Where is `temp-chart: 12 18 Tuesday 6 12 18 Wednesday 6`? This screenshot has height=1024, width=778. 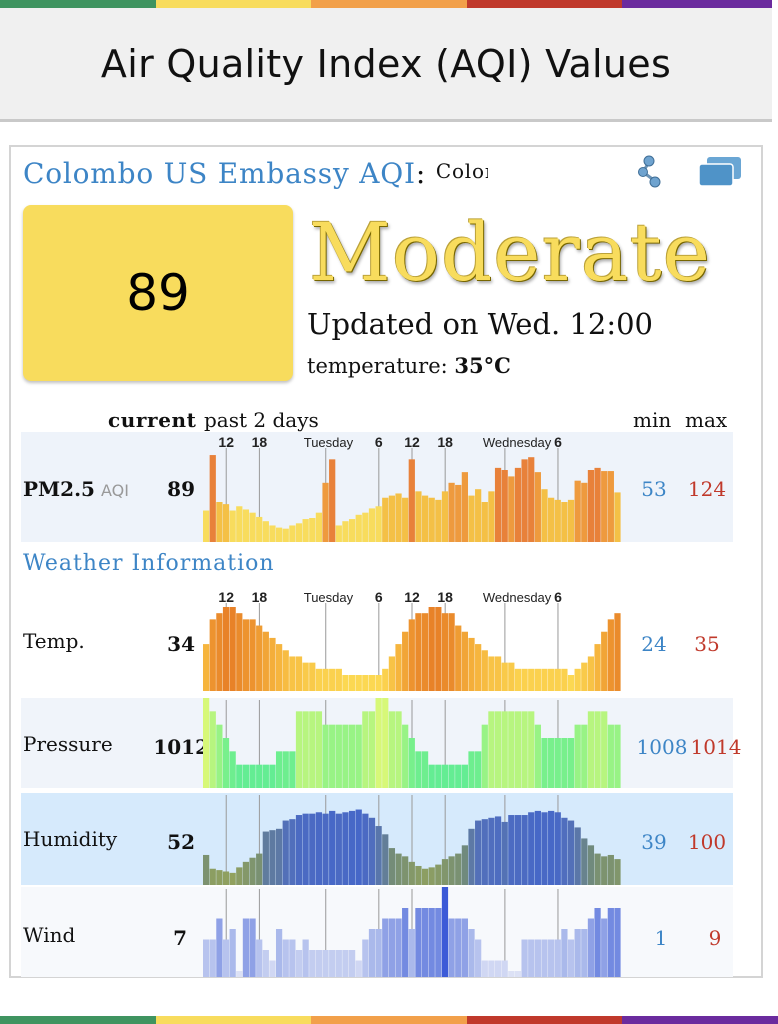 temp-chart: 12 18 Tuesday 6 12 18 Wednesday 6 is located at coordinates (412, 639).